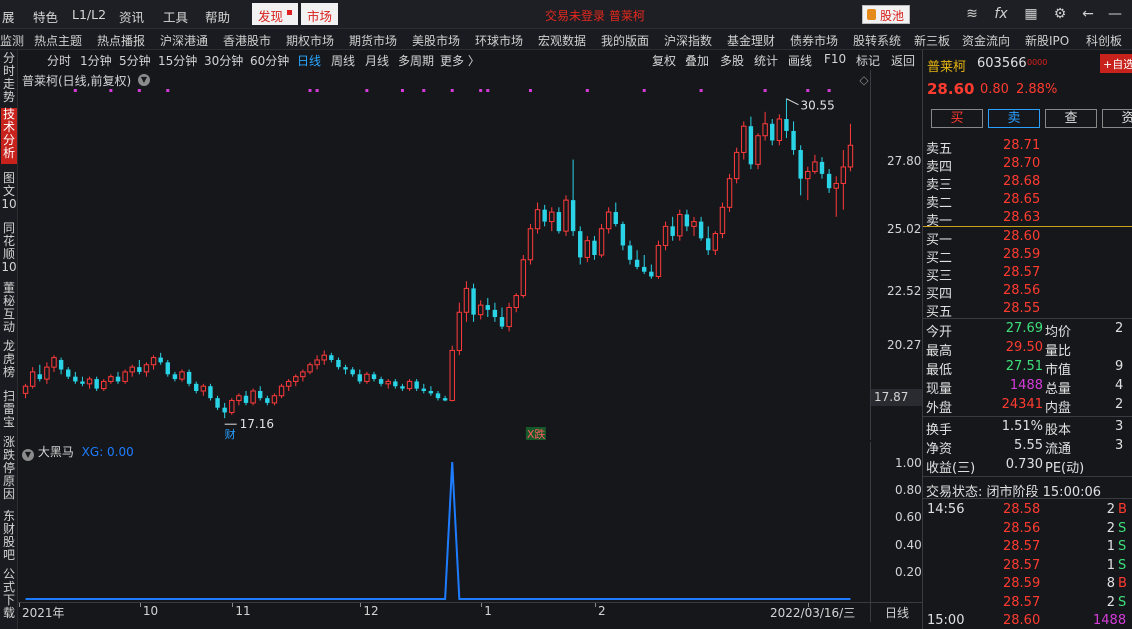 Image resolution: width=1132 pixels, height=629 pixels. Describe the element at coordinates (43, 613) in the screenshot. I see `date-tick-label: 2021年` at that location.